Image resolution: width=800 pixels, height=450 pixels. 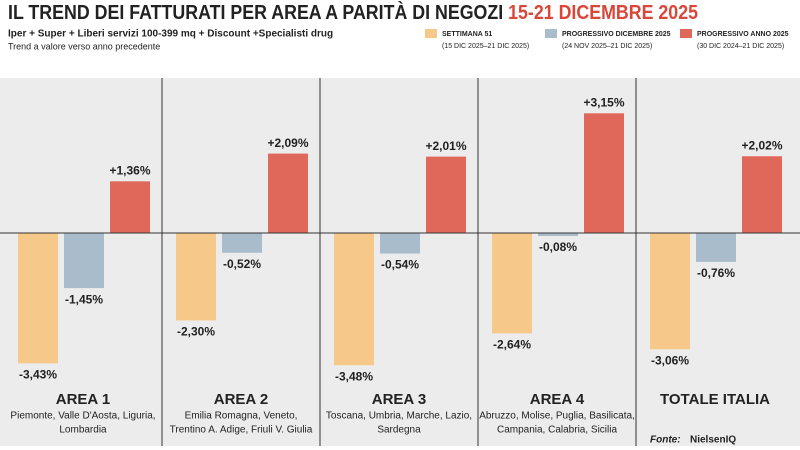 I want to click on value-label: -0,52%, so click(x=242, y=264).